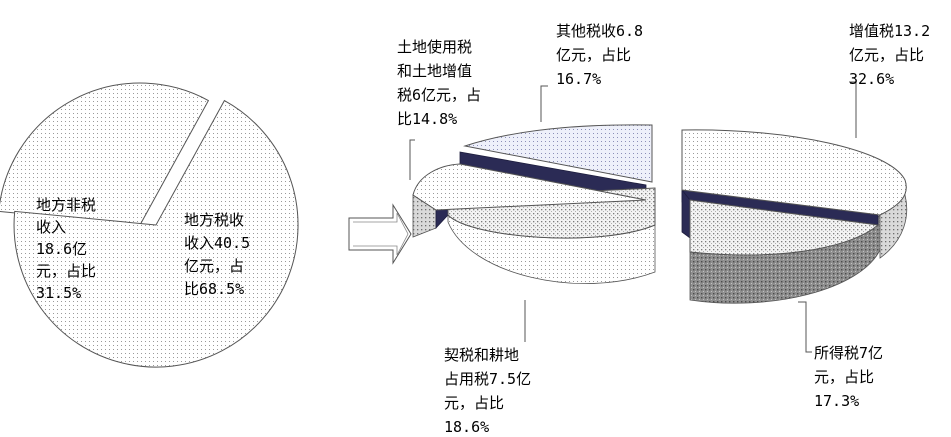  I want to click on slice-label-other-tax: 其他税收6.8 亿元，占比 16.7%, so click(599, 55).